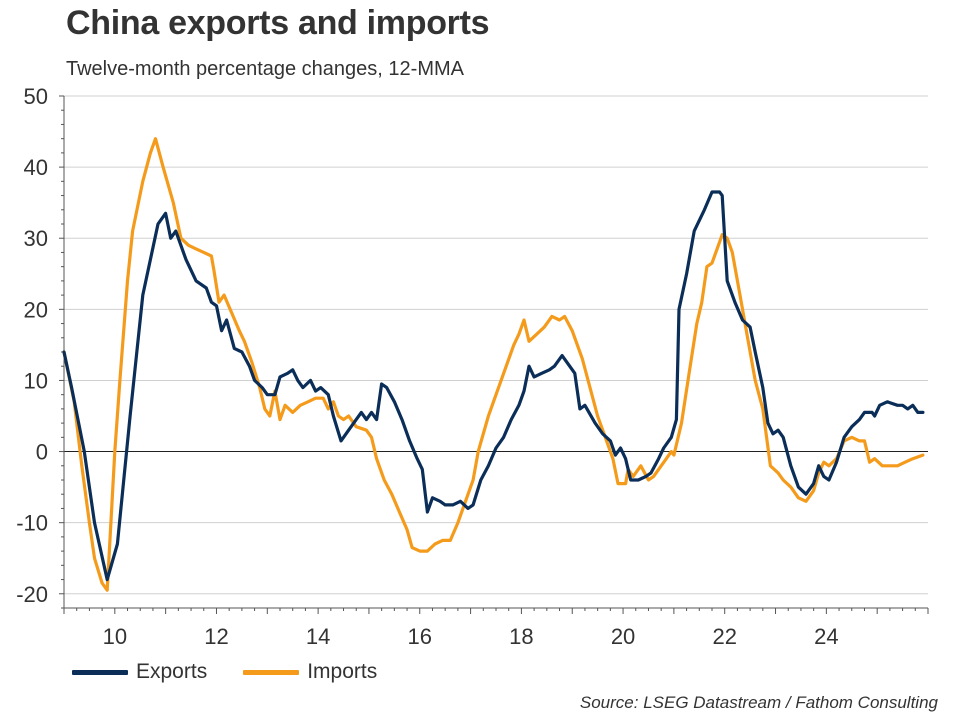  I want to click on x-tick-label-5: 20, so click(623, 636).